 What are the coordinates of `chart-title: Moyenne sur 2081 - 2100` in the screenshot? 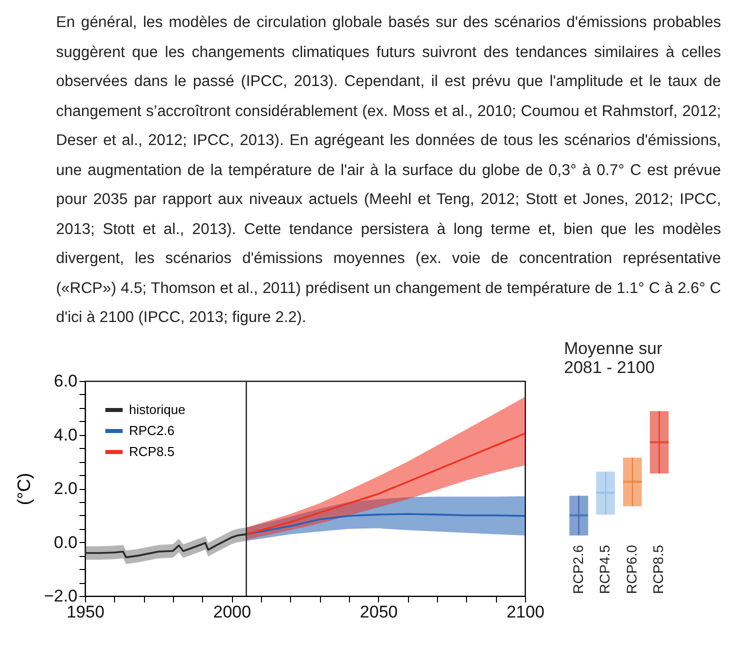 It's located at (613, 357).